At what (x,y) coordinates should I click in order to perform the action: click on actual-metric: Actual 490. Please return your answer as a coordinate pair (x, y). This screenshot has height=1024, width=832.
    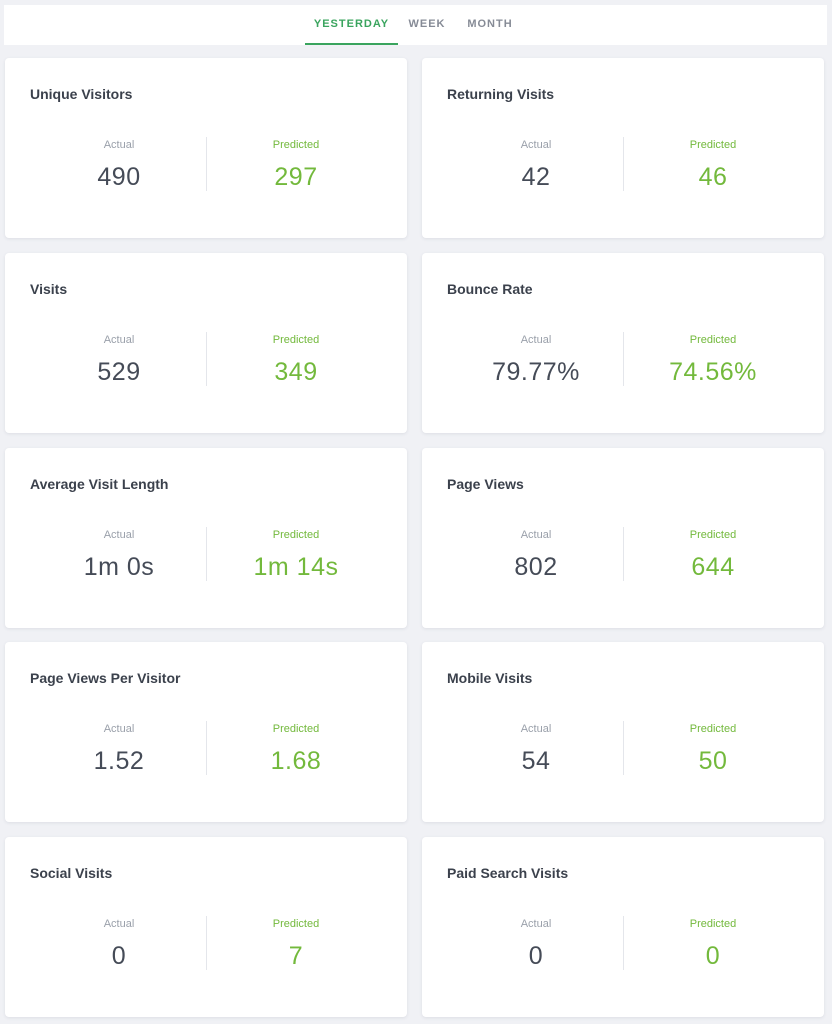
    Looking at the image, I should click on (119, 165).